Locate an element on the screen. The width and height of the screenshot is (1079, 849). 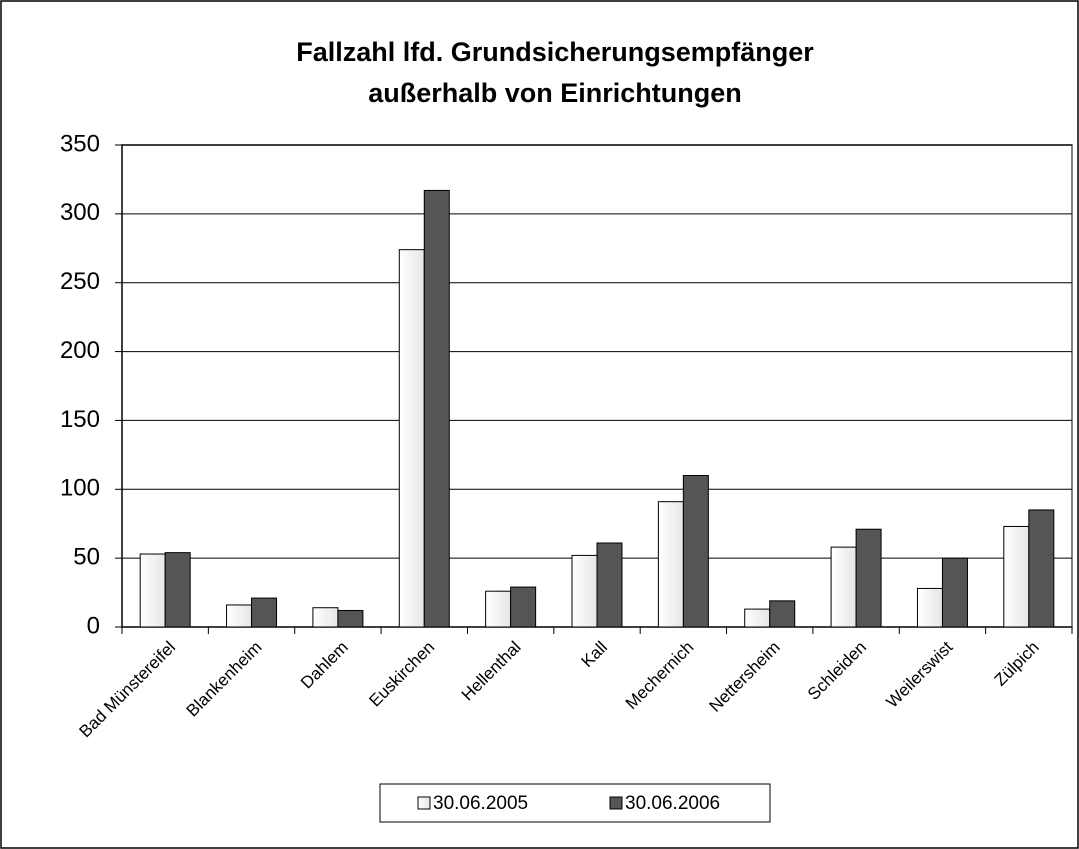
y-tick-label: 100 is located at coordinates (80, 488).